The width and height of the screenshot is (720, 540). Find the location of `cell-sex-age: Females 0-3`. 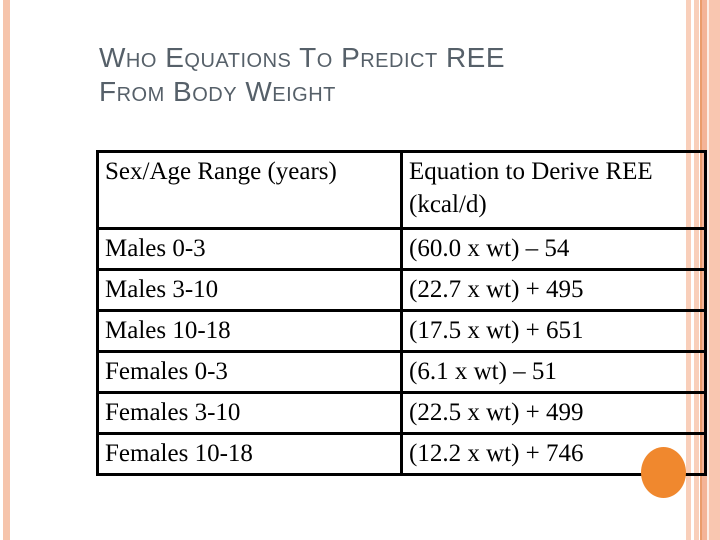

cell-sex-age: Females 0-3 is located at coordinates (249, 372).